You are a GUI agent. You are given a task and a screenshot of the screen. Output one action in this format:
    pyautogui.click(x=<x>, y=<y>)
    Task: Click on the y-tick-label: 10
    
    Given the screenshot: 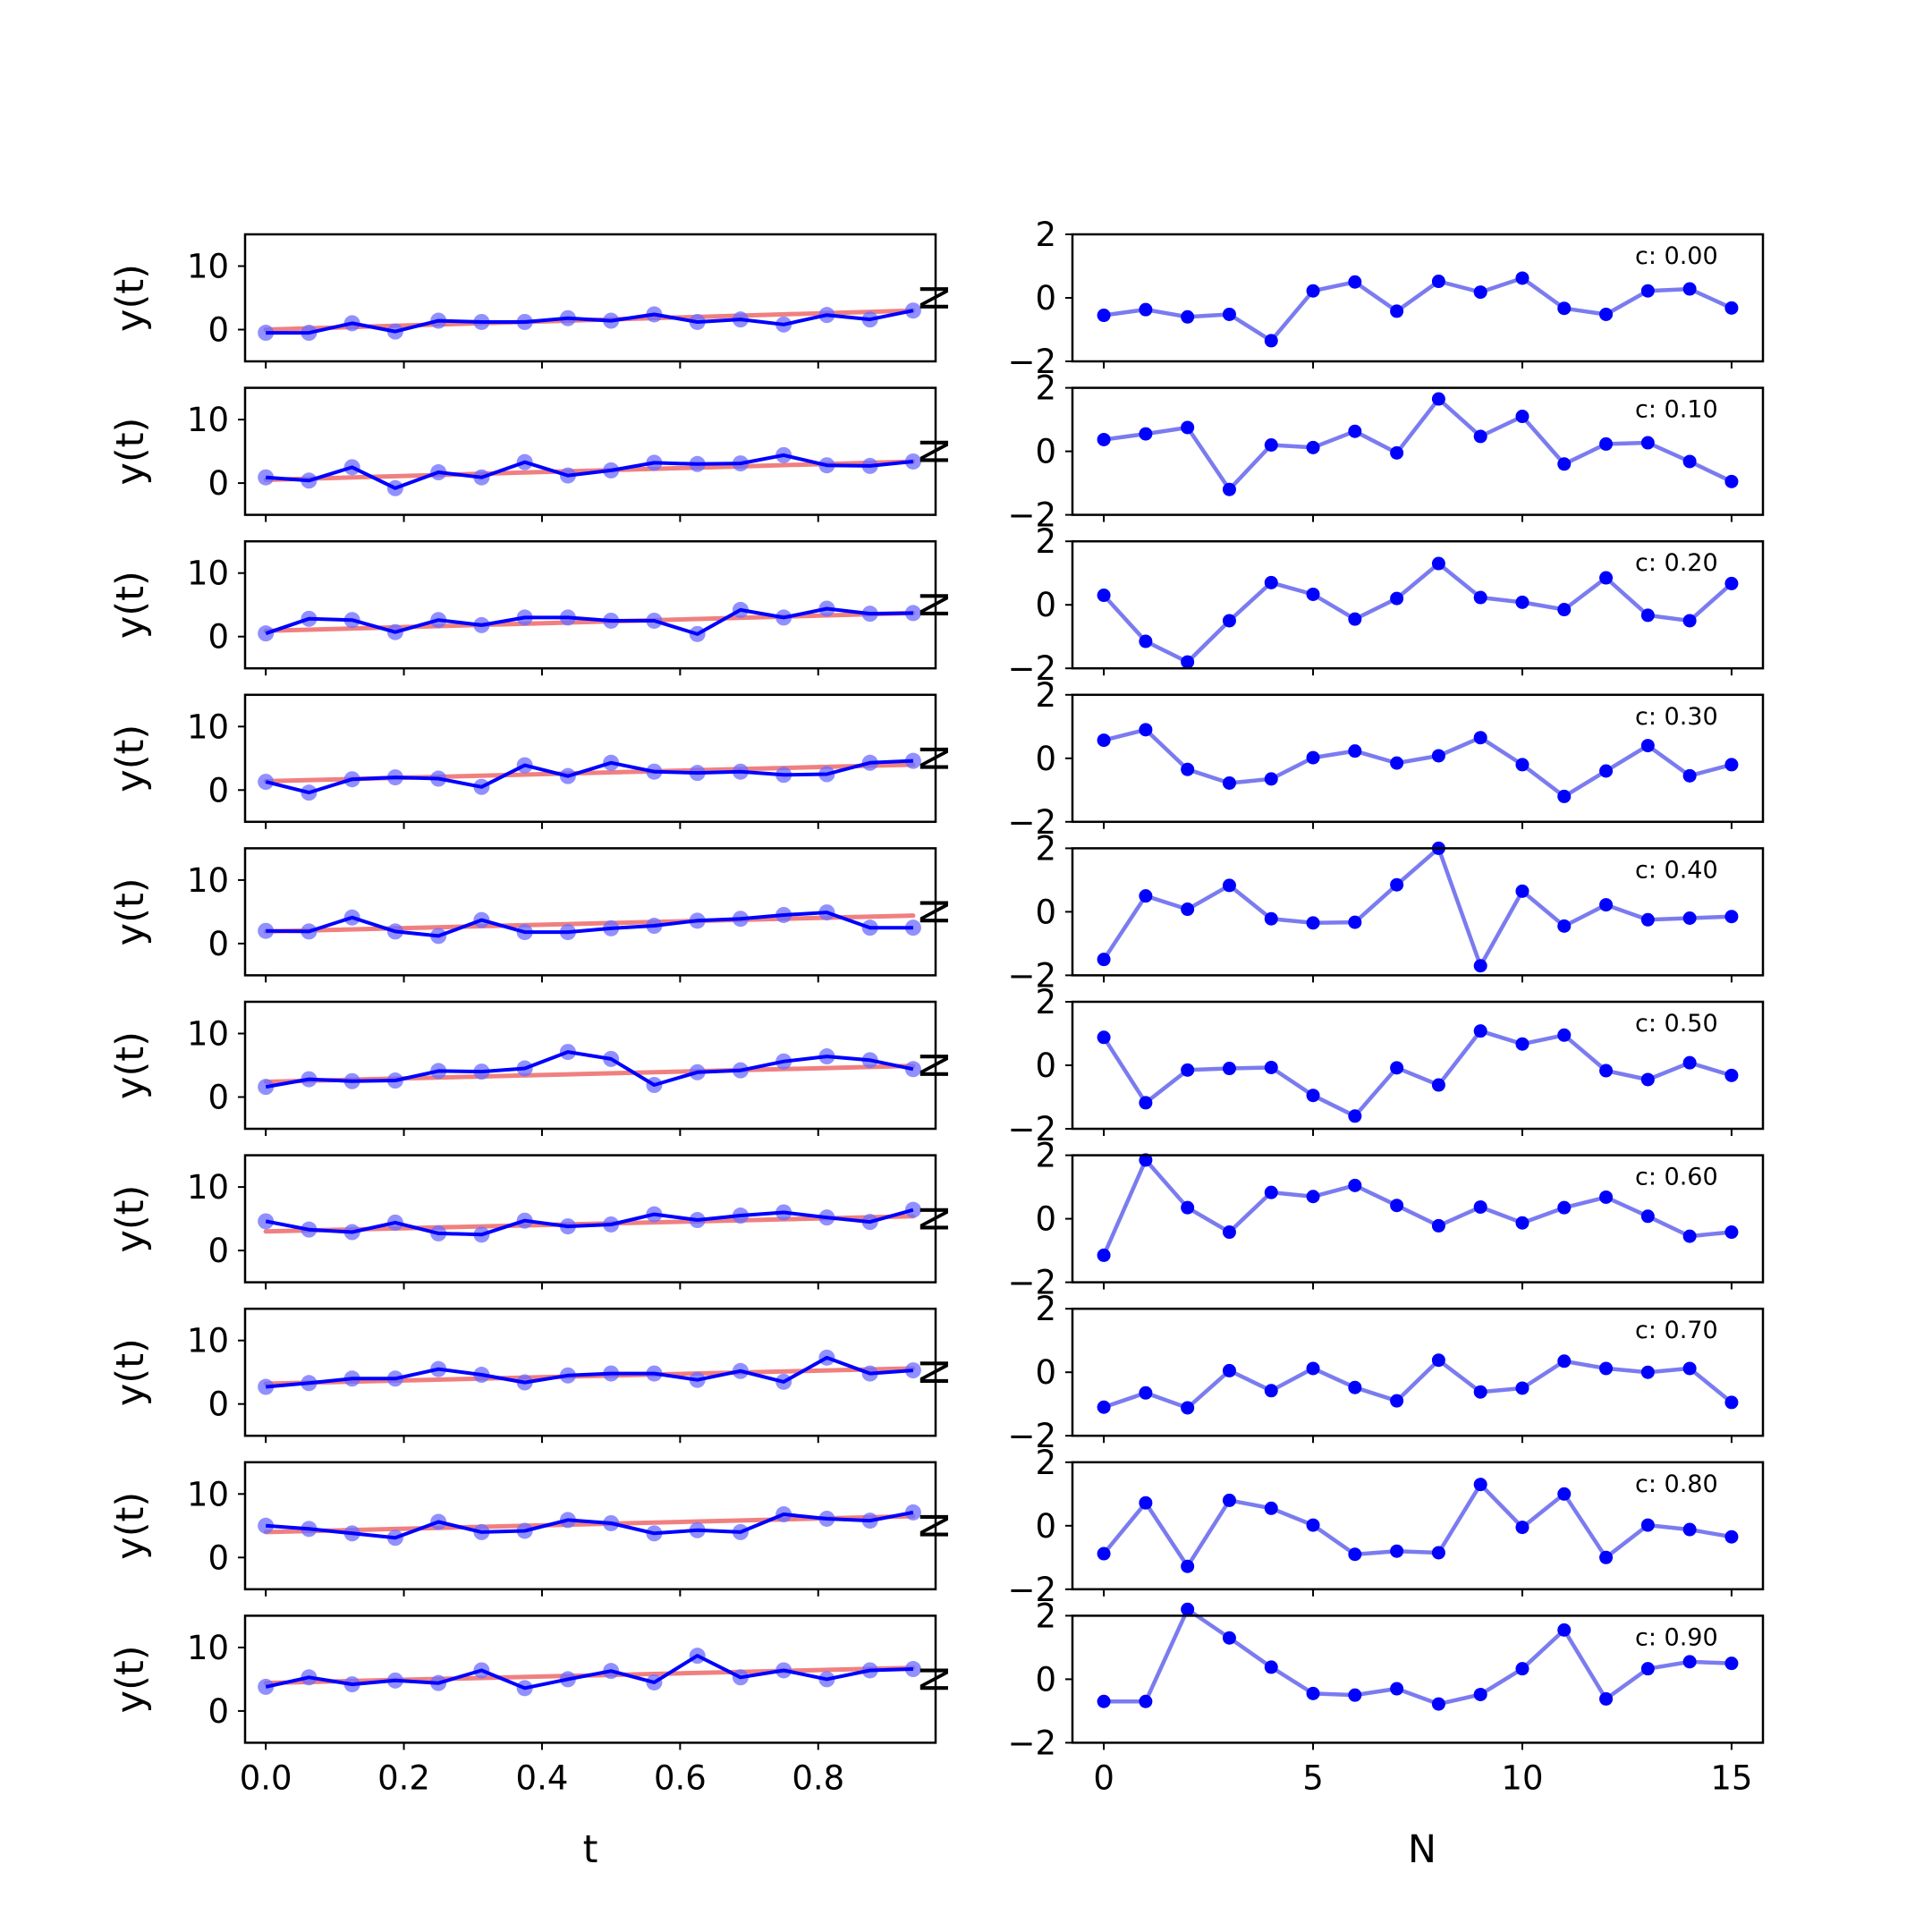 What is the action you would take?
    pyautogui.click(x=208, y=1341)
    